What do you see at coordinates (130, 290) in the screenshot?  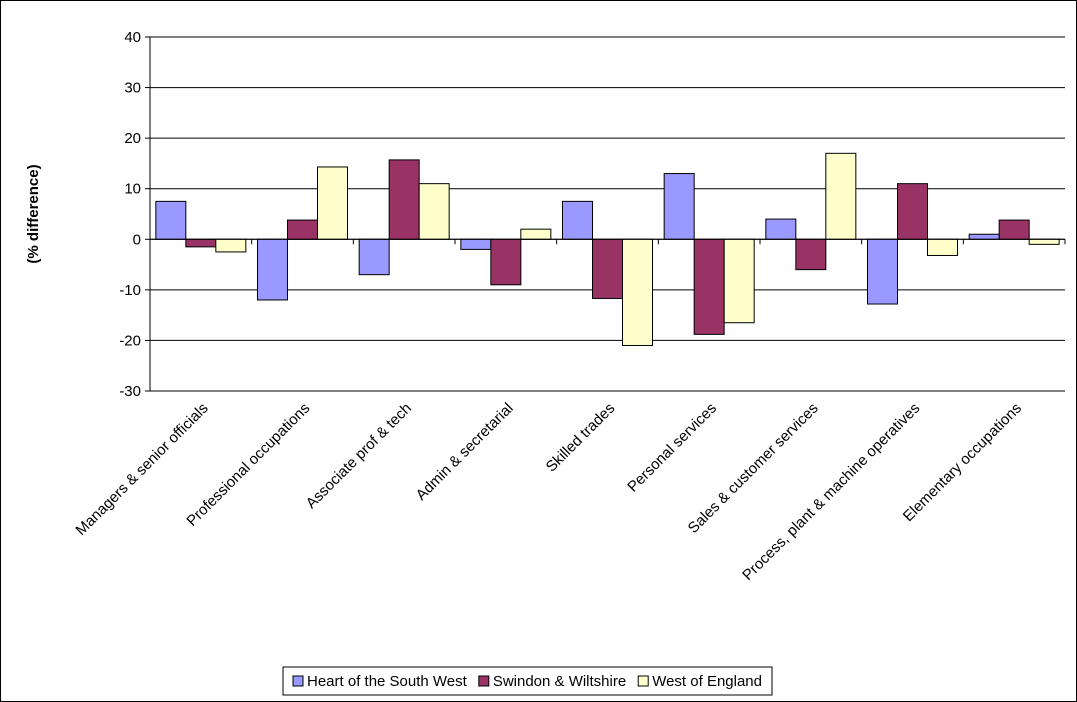 I see `y-tick-label: -10` at bounding box center [130, 290].